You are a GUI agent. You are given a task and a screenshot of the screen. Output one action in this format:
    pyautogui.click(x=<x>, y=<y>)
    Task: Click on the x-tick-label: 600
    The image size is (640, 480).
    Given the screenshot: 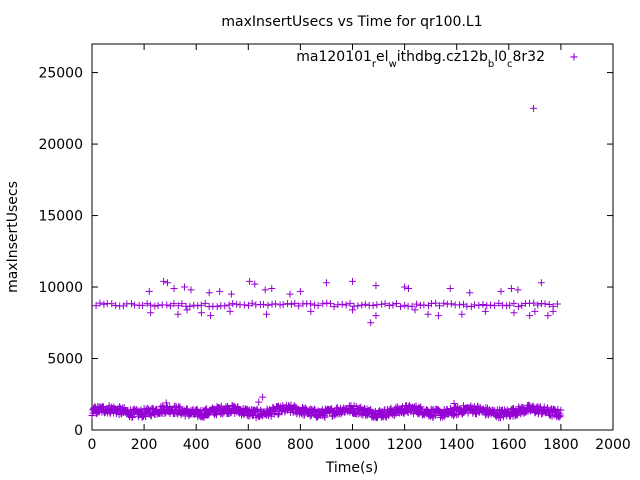 What is the action you would take?
    pyautogui.click(x=248, y=445)
    